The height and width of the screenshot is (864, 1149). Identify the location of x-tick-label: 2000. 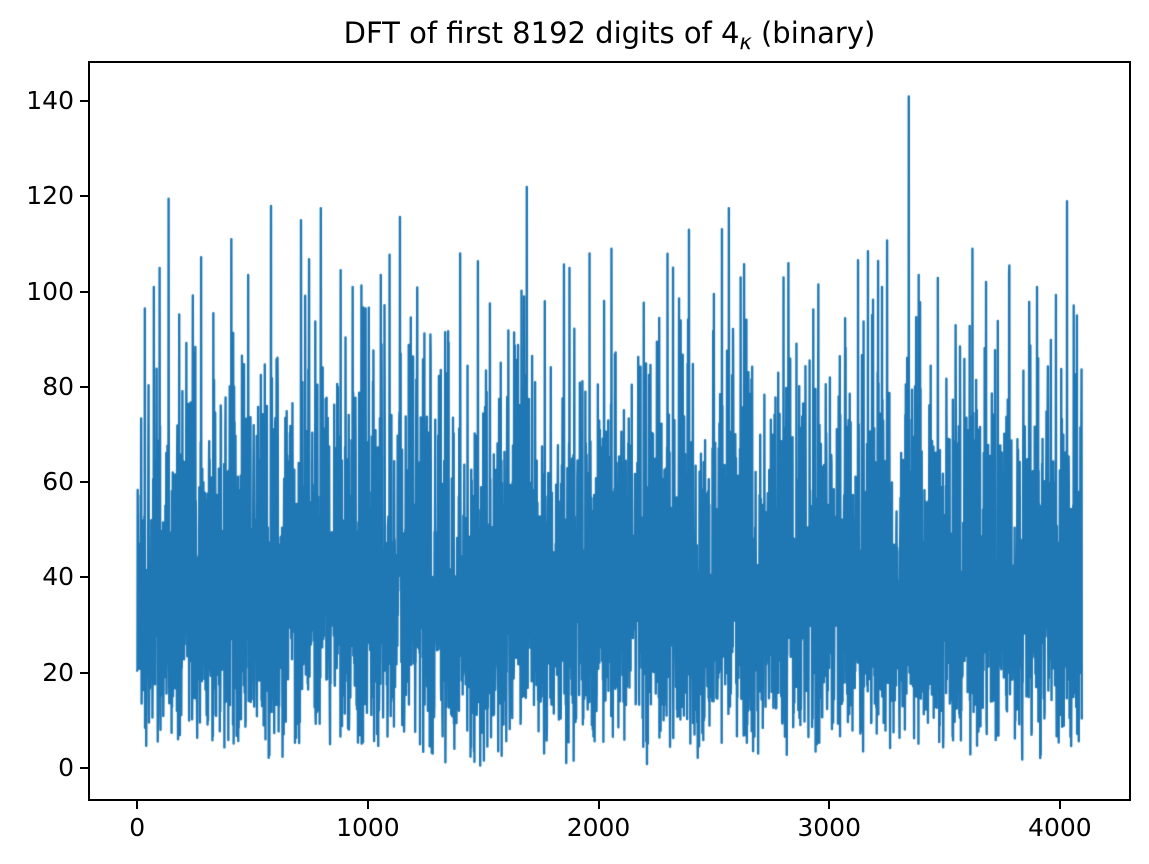
(598, 827).